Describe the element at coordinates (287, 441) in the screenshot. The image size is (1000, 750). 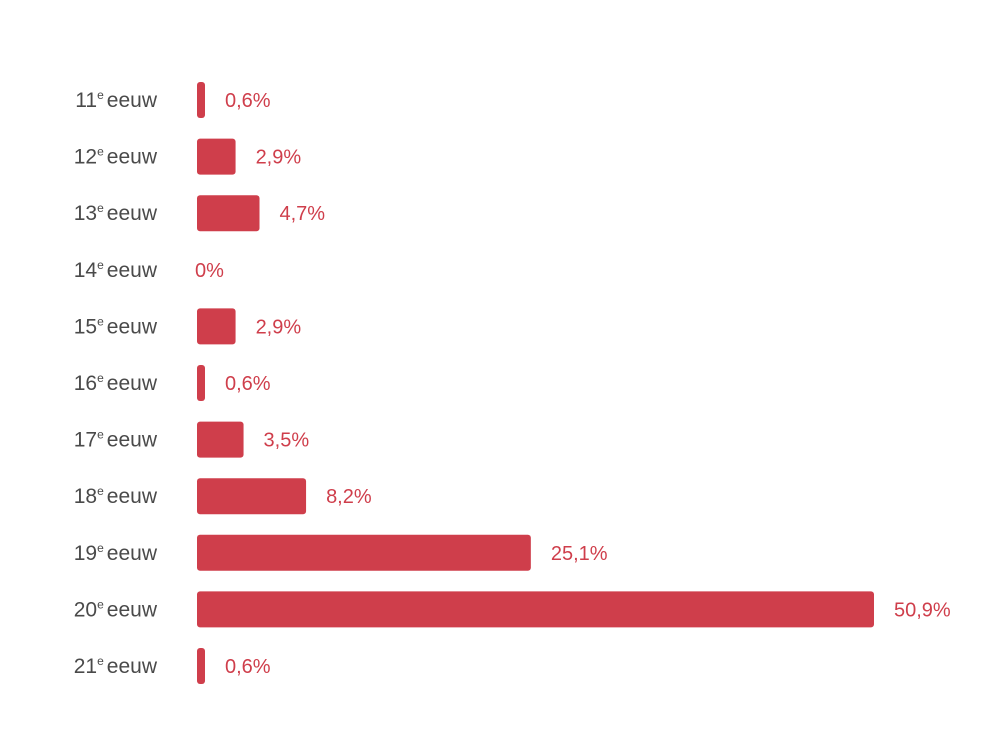
I see `value-label: 3,5%` at that location.